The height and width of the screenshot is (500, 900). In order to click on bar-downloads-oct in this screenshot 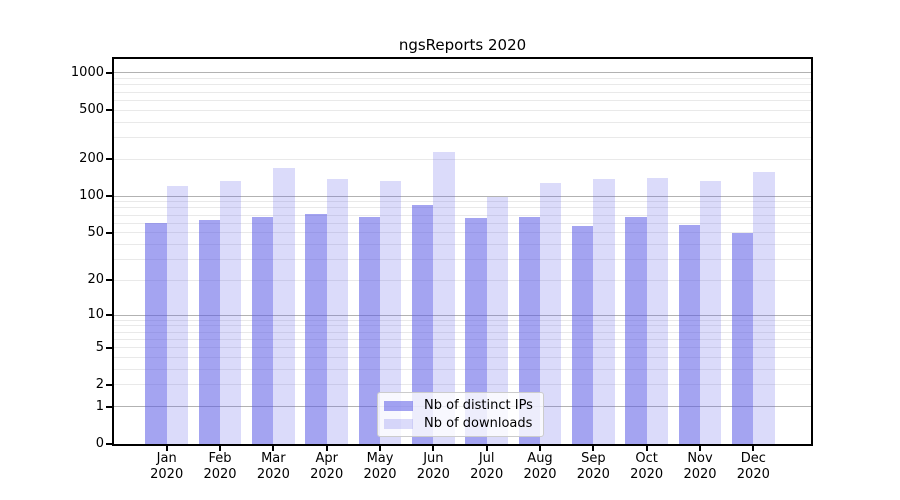, I will do `click(657, 311)`.